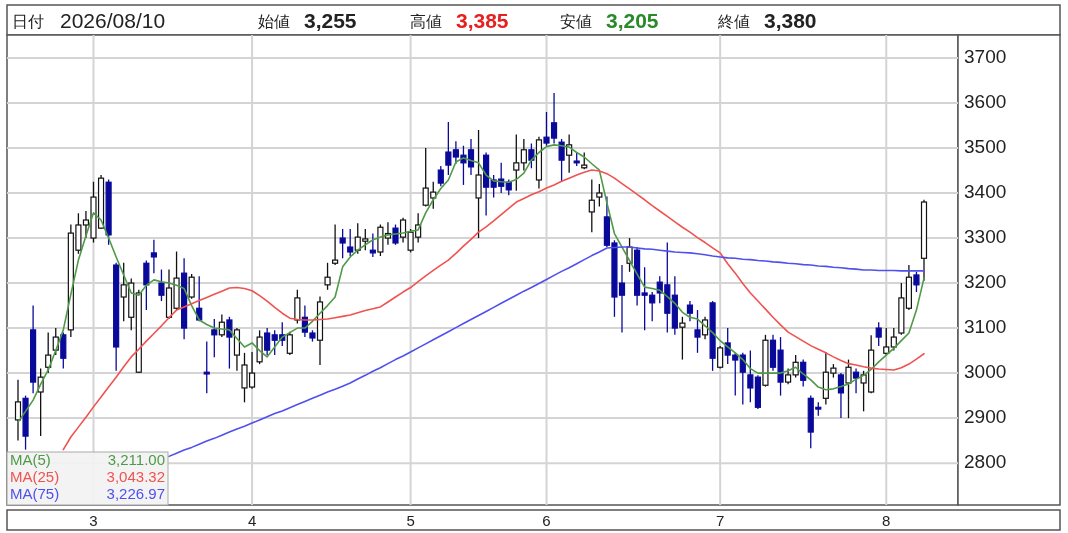  Describe the element at coordinates (274, 21) in the screenshot. I see `text: 始値` at that location.